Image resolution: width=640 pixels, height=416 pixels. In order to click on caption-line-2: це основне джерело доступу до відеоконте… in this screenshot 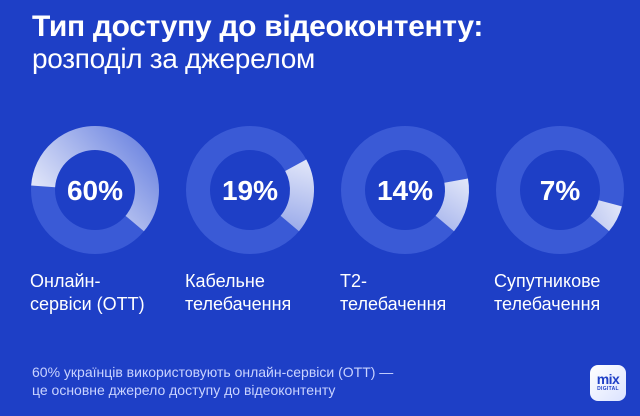, I will do `click(184, 390)`.